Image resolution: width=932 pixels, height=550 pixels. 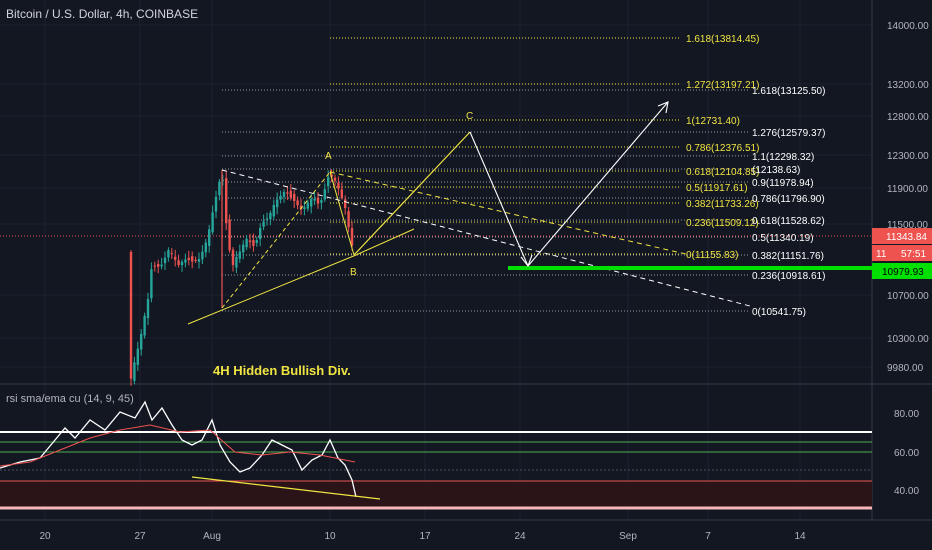 I want to click on wave-label-c: C, so click(x=469, y=116).